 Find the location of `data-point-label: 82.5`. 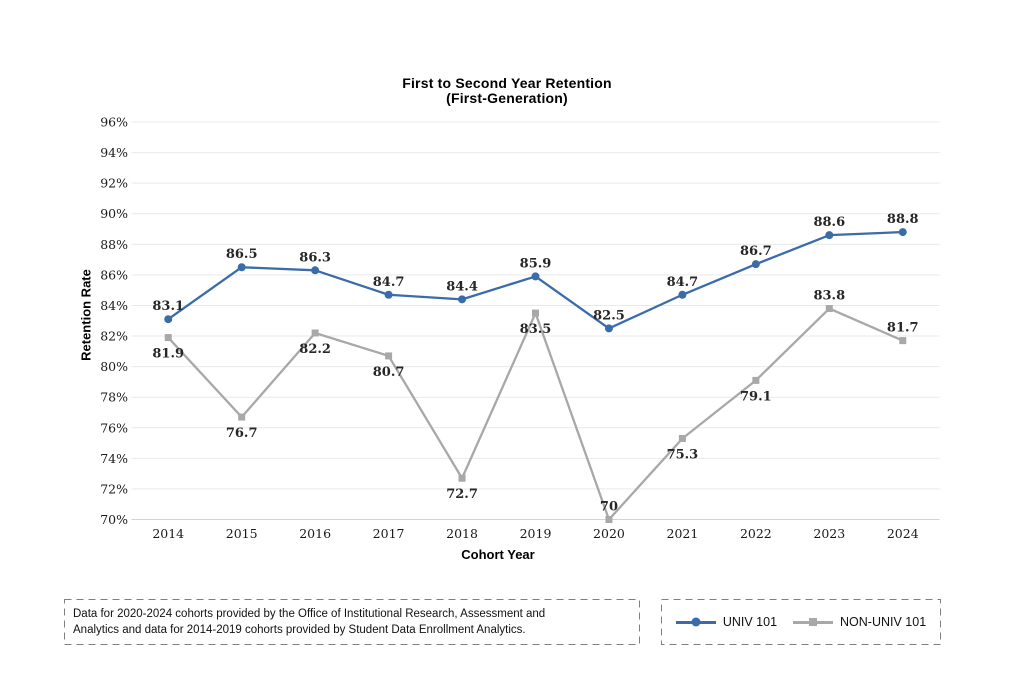

data-point-label: 82.5 is located at coordinates (609, 315).